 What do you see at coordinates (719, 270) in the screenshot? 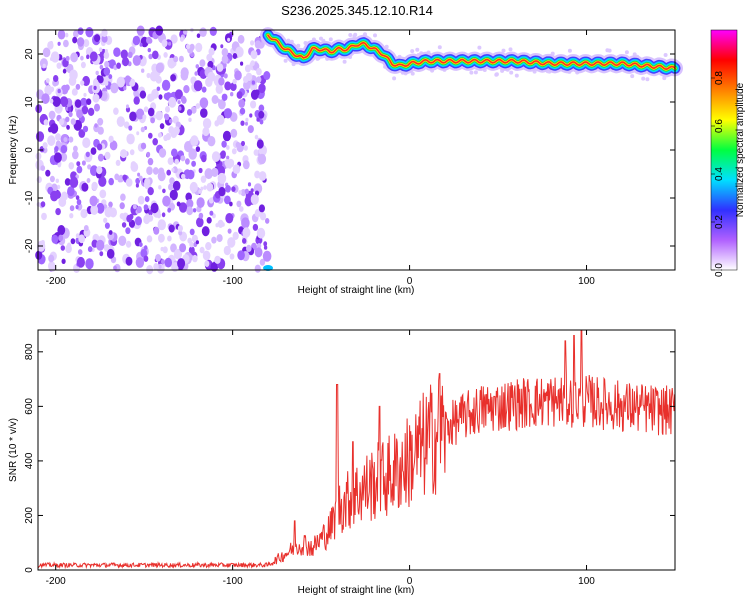
I see `colorbar-tick-label: 0.0` at bounding box center [719, 270].